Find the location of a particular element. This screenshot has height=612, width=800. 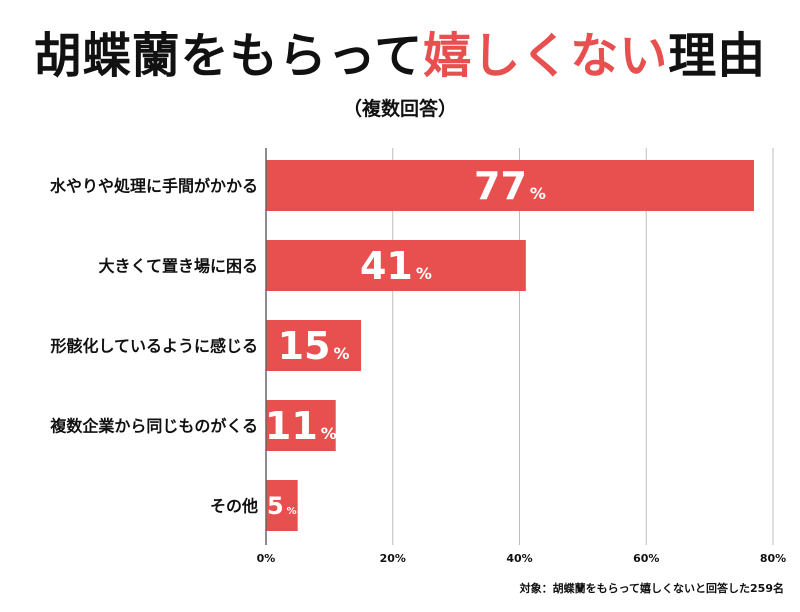

value-label-2: 41% is located at coordinates (396, 266).